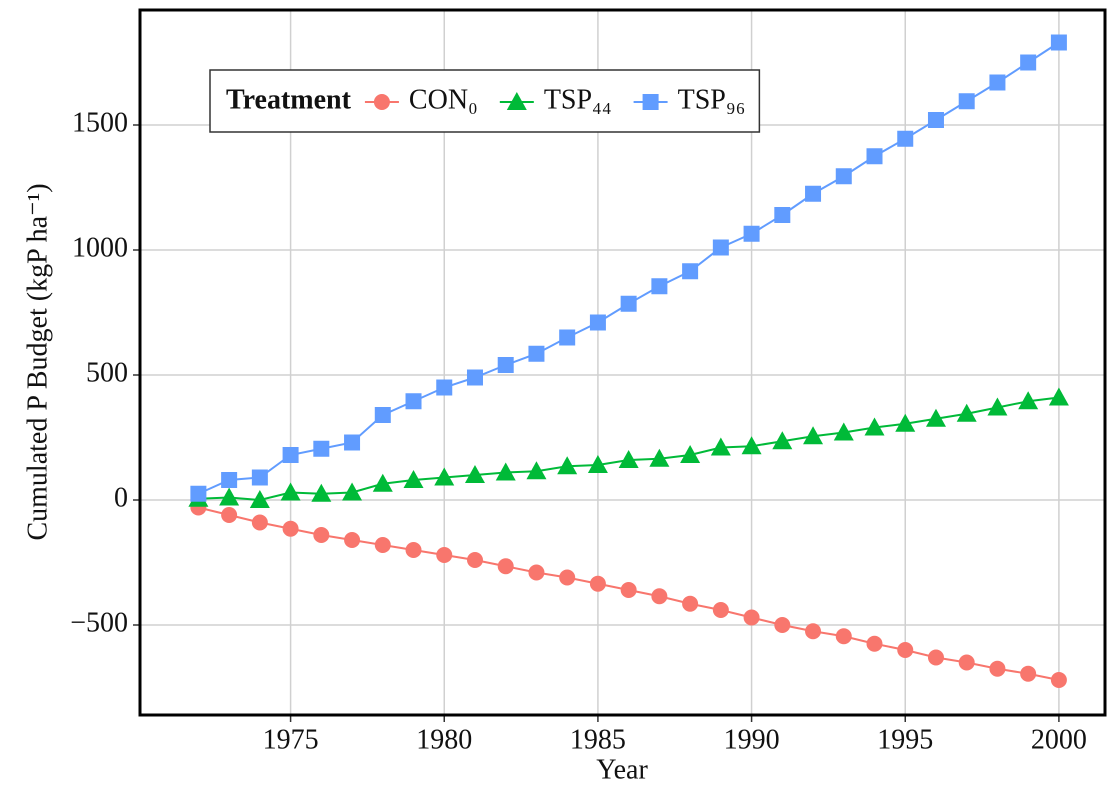 Image resolution: width=1108 pixels, height=790 pixels. I want to click on legend-label: TSP₄₄, so click(578, 99).